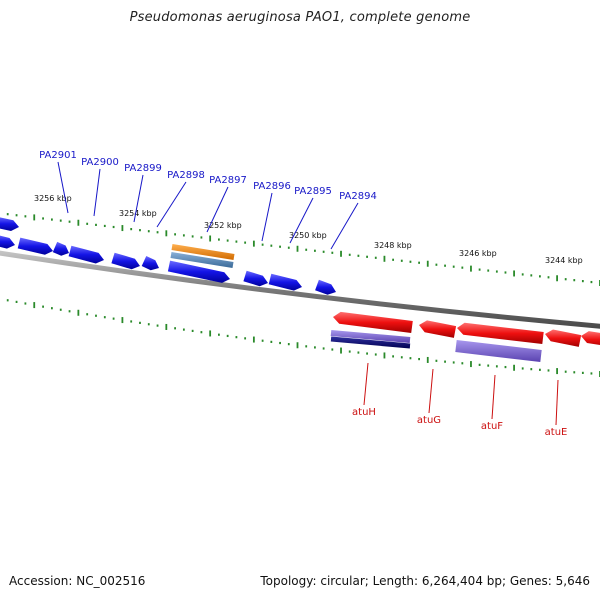  I want to click on ruler-label: 3252 kbp, so click(223, 225).